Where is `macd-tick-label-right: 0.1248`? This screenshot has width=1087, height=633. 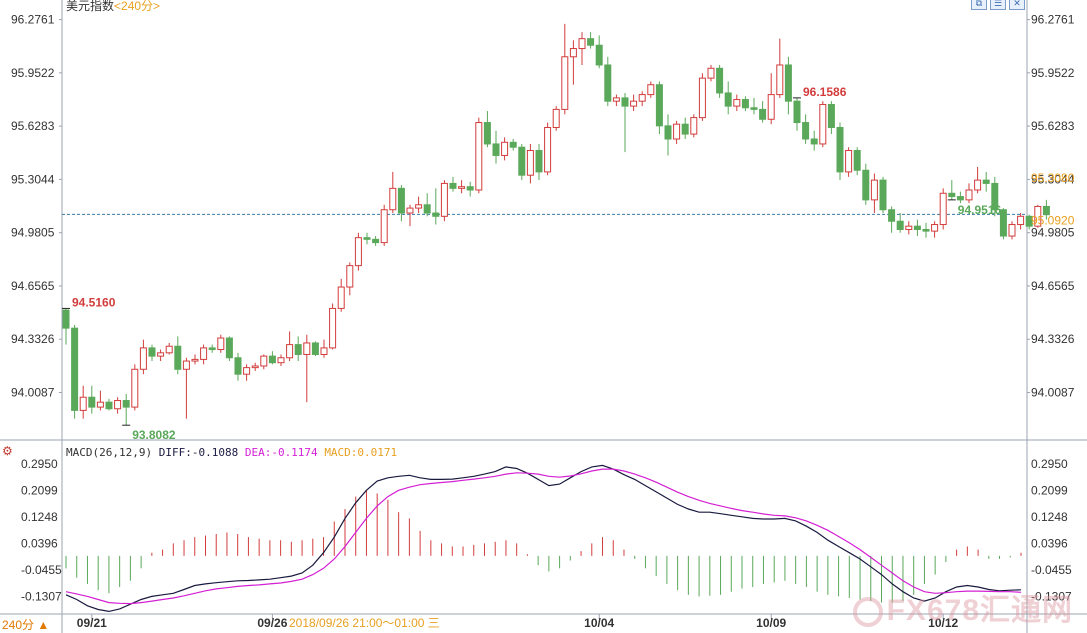 macd-tick-label-right: 0.1248 is located at coordinates (1049, 517).